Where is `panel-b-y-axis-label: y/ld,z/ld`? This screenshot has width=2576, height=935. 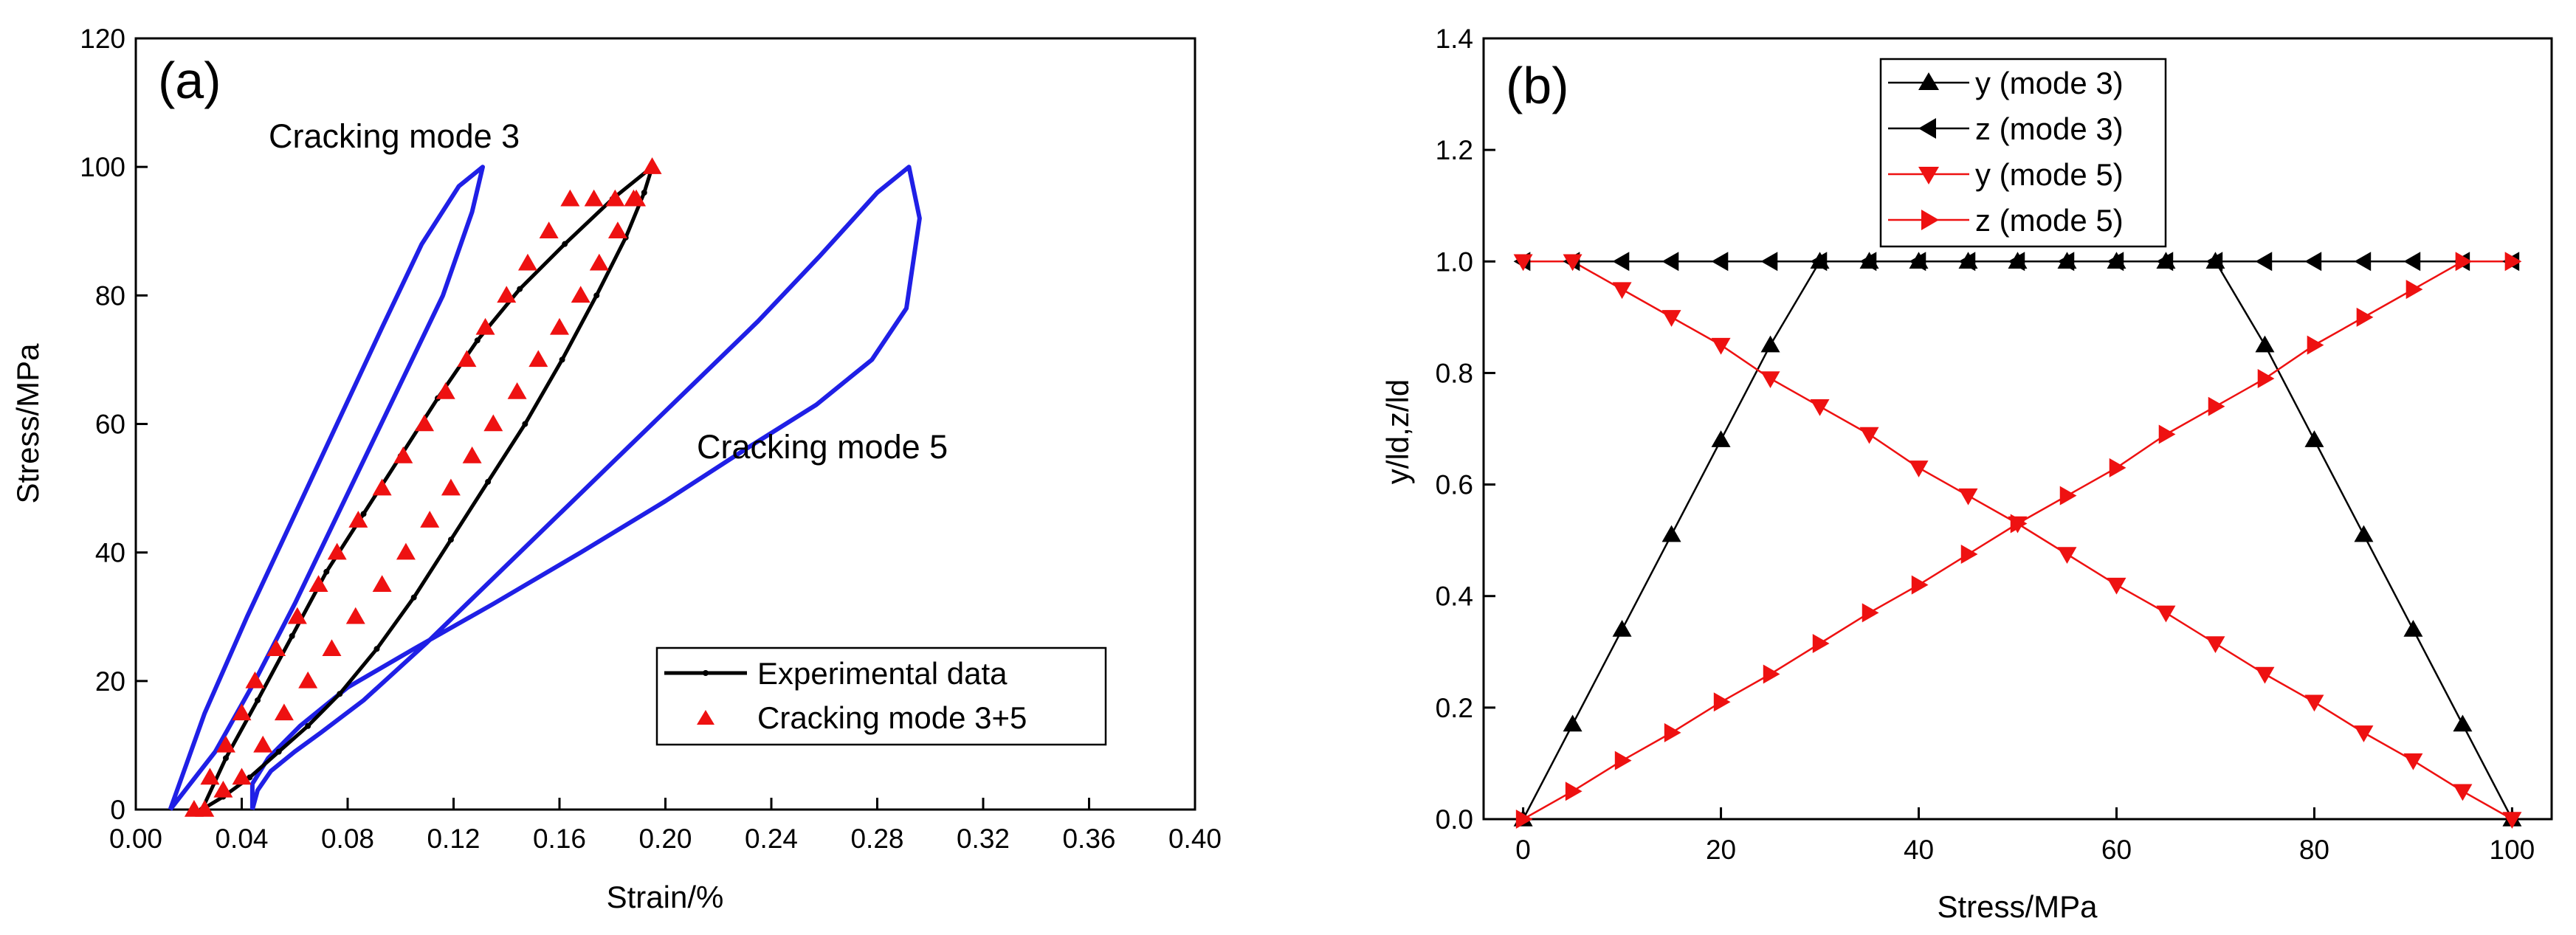 panel-b-y-axis-label: y/ld,z/ld is located at coordinates (1398, 431).